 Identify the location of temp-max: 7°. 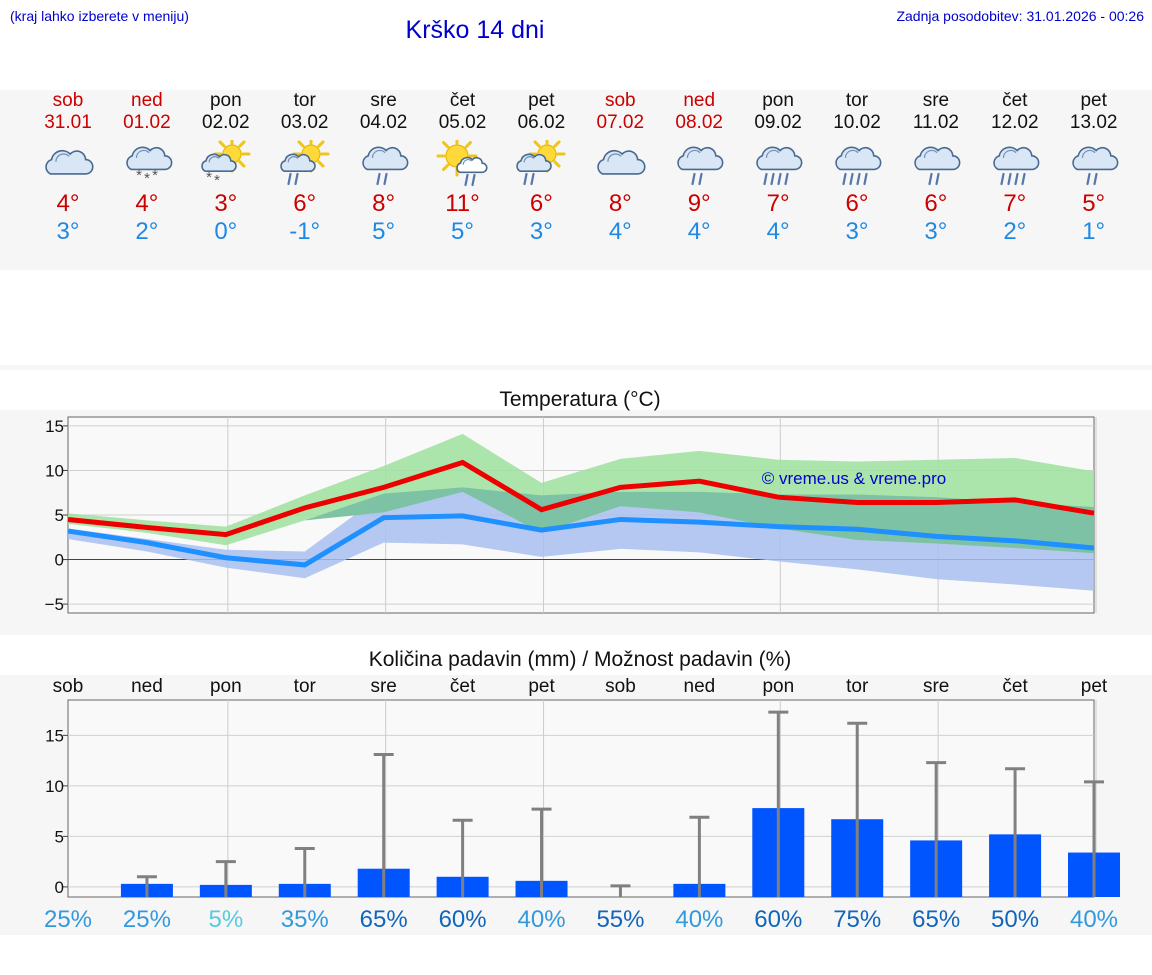
(778, 203).